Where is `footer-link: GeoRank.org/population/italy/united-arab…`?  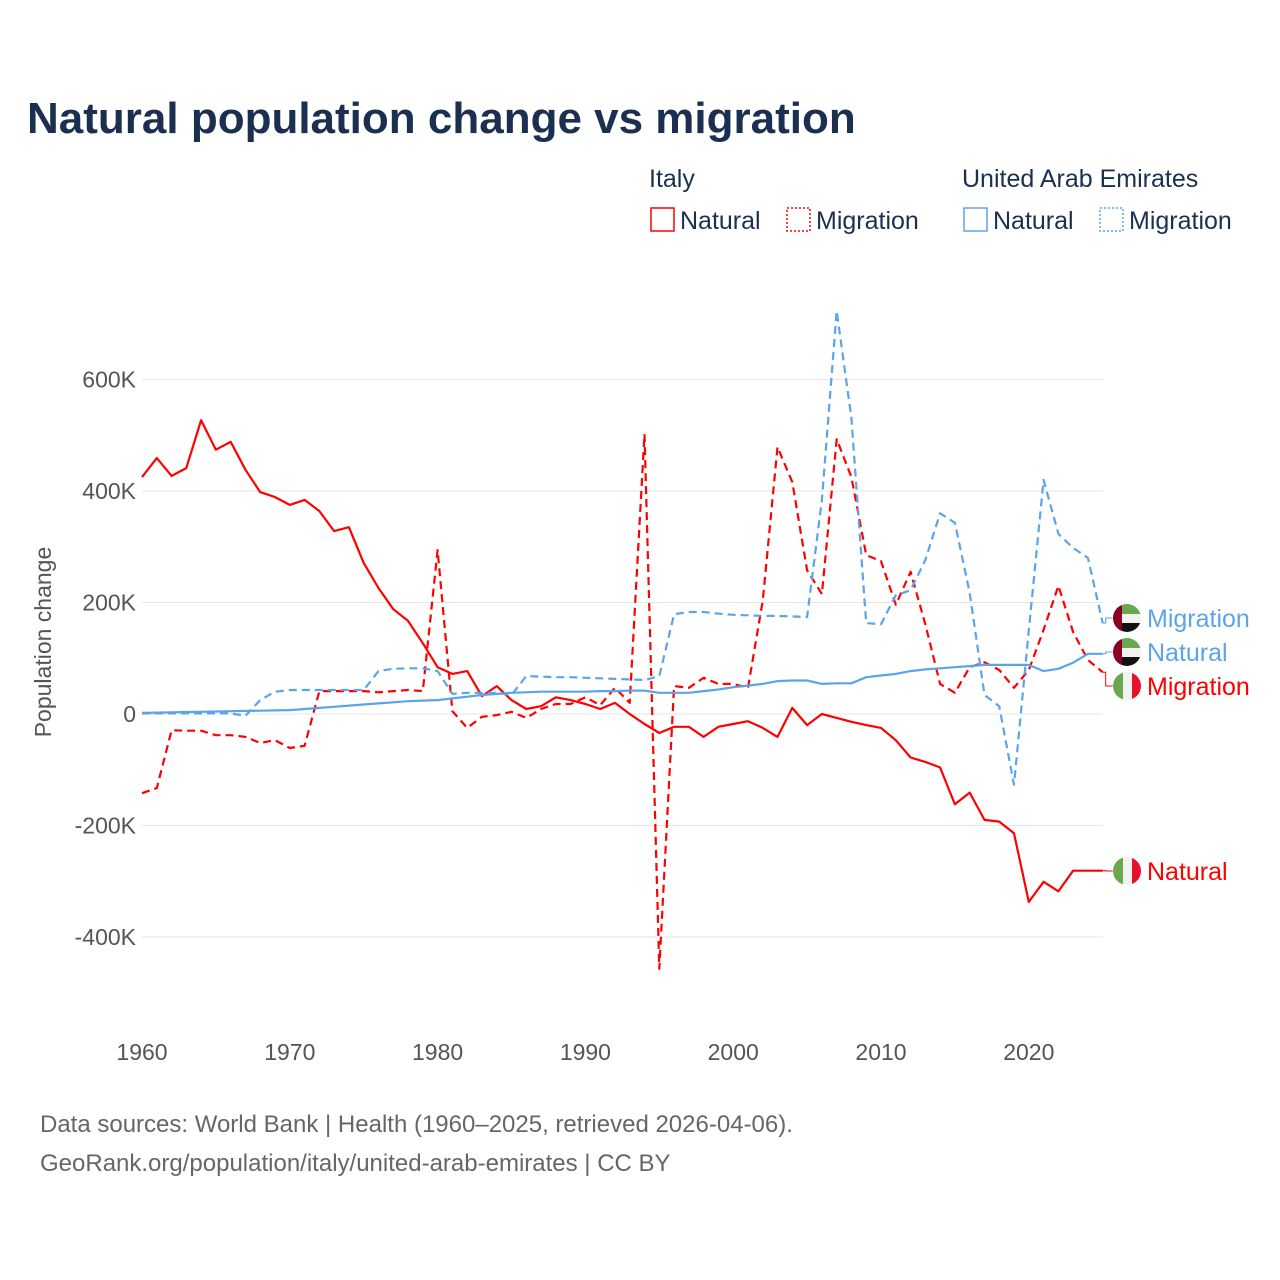
footer-link: GeoRank.org/population/italy/united-arab… is located at coordinates (355, 1163).